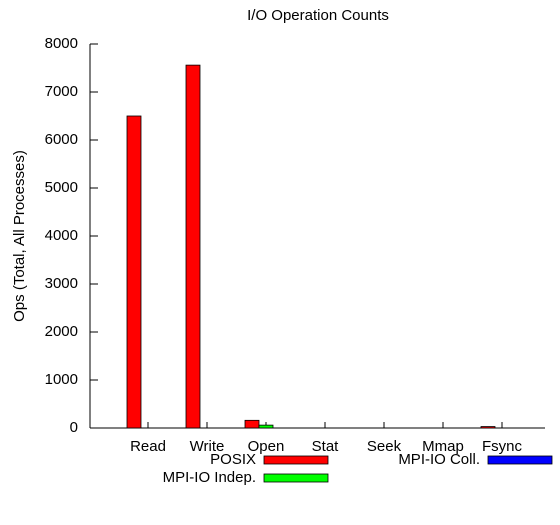  Describe the element at coordinates (61, 331) in the screenshot. I see `y-tick-label: 2000` at that location.